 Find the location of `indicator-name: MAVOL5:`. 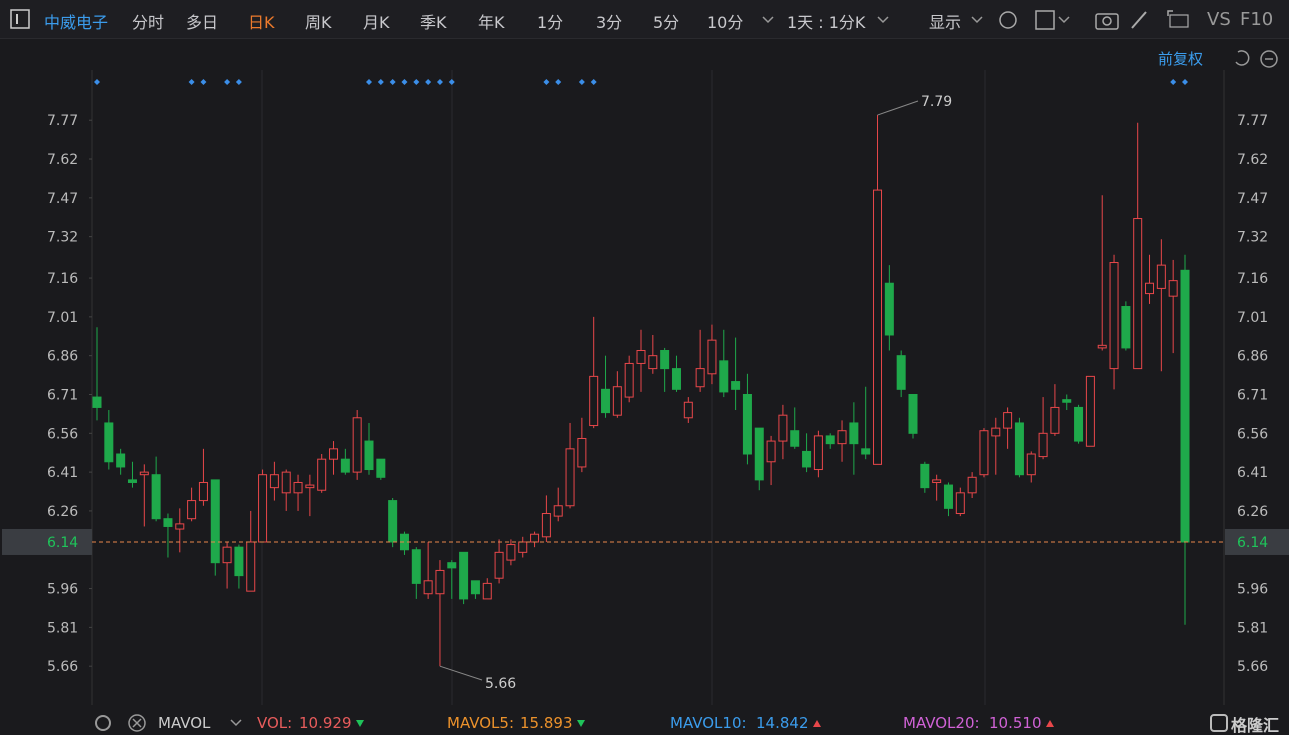

indicator-name: MAVOL5: is located at coordinates (481, 723).